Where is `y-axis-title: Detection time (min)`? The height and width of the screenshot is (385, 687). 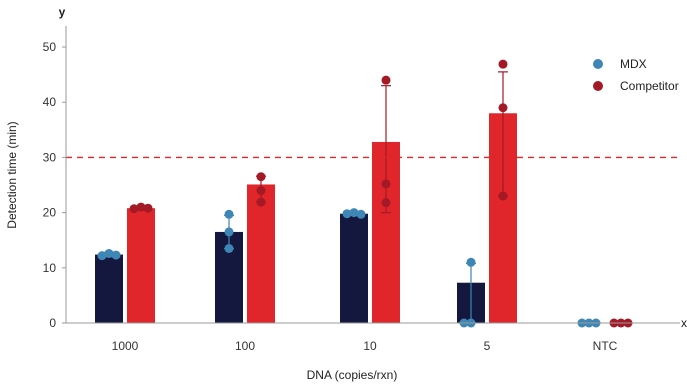 y-axis-title: Detection time (min) is located at coordinates (12, 174).